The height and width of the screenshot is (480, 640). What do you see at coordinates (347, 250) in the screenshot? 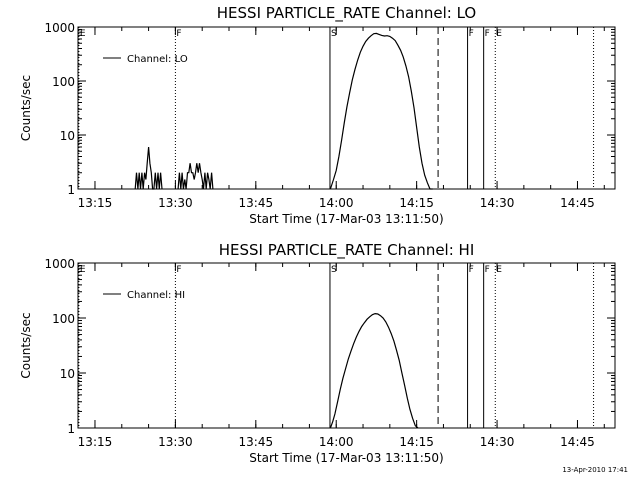
I see `chart-title: HESSI PARTICLE_RATE Channel: HI` at bounding box center [347, 250].